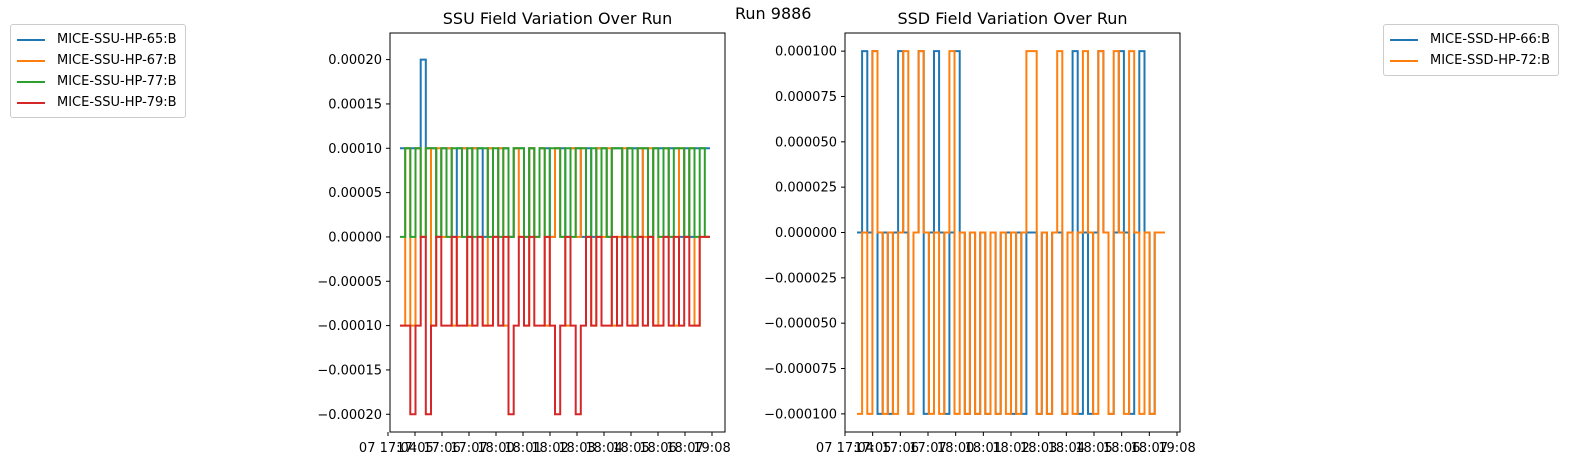  I want to click on legend-item: MICE-SSD-HP-72:B, so click(1470, 60).